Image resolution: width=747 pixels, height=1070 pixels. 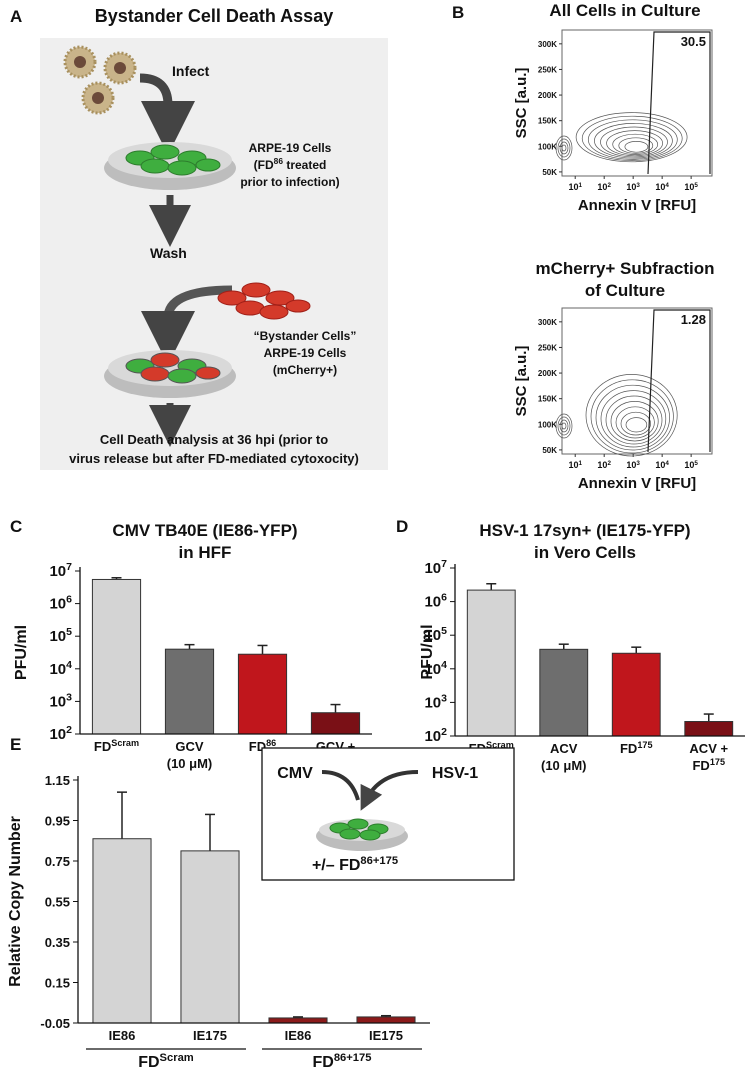 I want to click on panel-title: Bystander Cell Death Assay, so click(x=214, y=16).